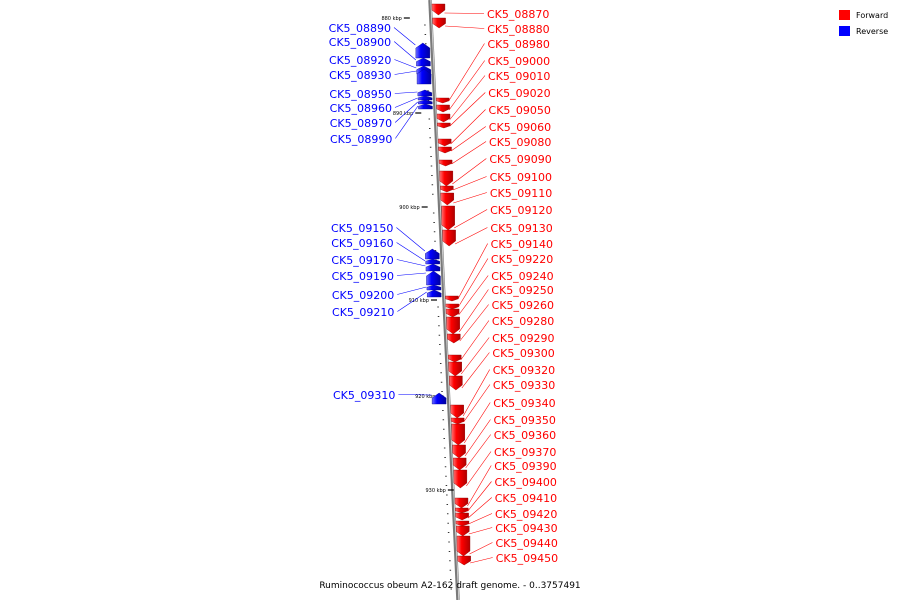 This screenshot has height=600, width=900. What do you see at coordinates (504, 450) in the screenshot?
I see `forward-gene: CK5_09360` at bounding box center [504, 450].